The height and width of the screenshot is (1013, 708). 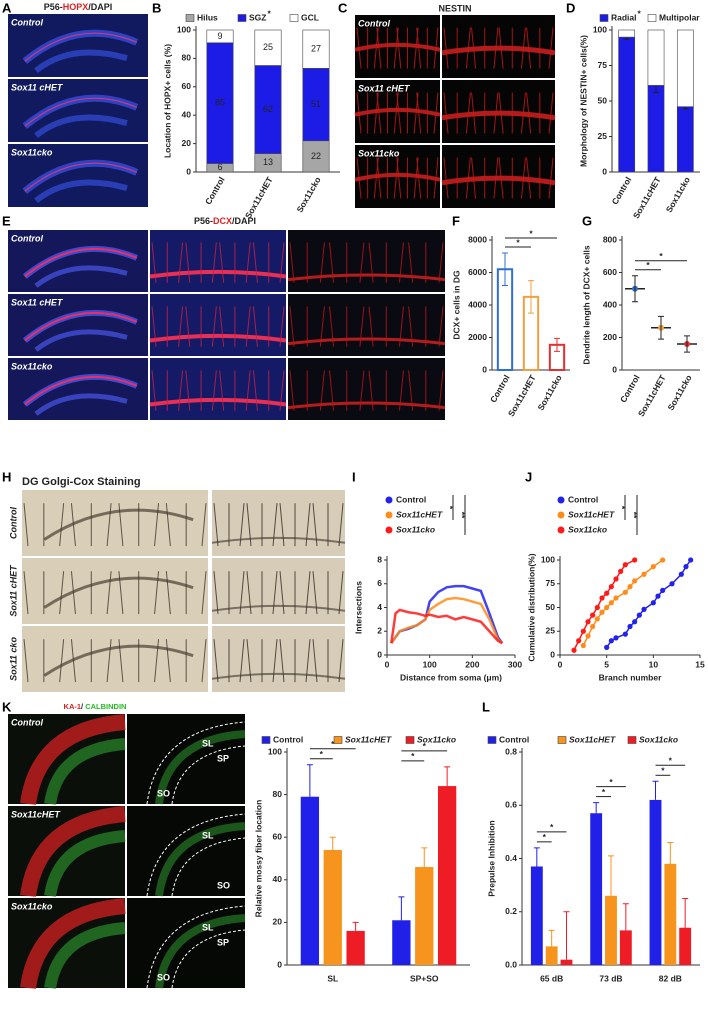 What do you see at coordinates (288, 739) in the screenshot?
I see `legend-label: Control` at bounding box center [288, 739].